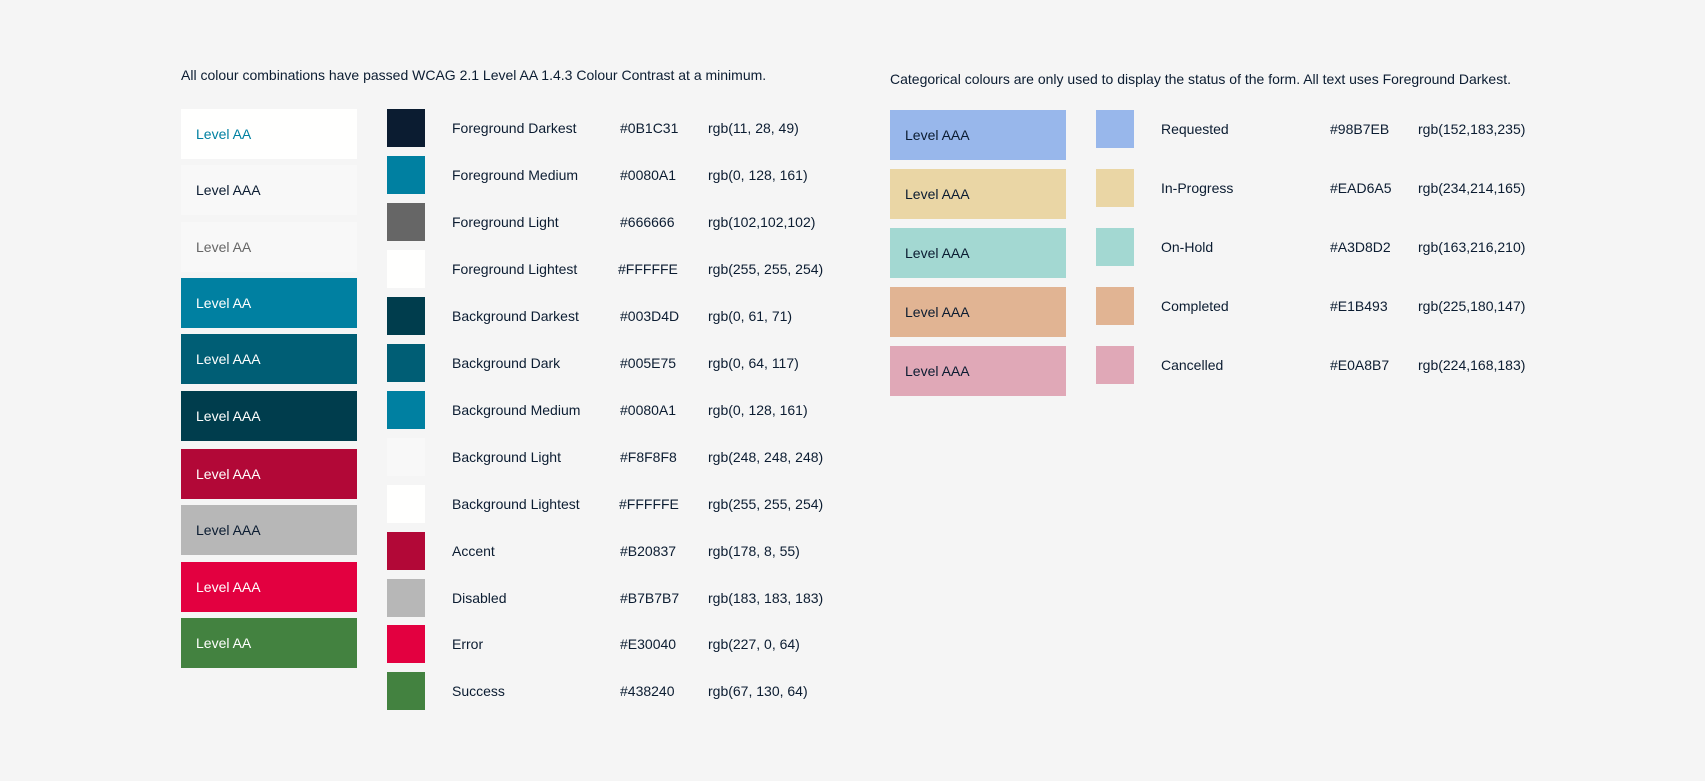  Describe the element at coordinates (753, 128) in the screenshot. I see `colour-rgb: rgb(11, 28, 49)` at that location.